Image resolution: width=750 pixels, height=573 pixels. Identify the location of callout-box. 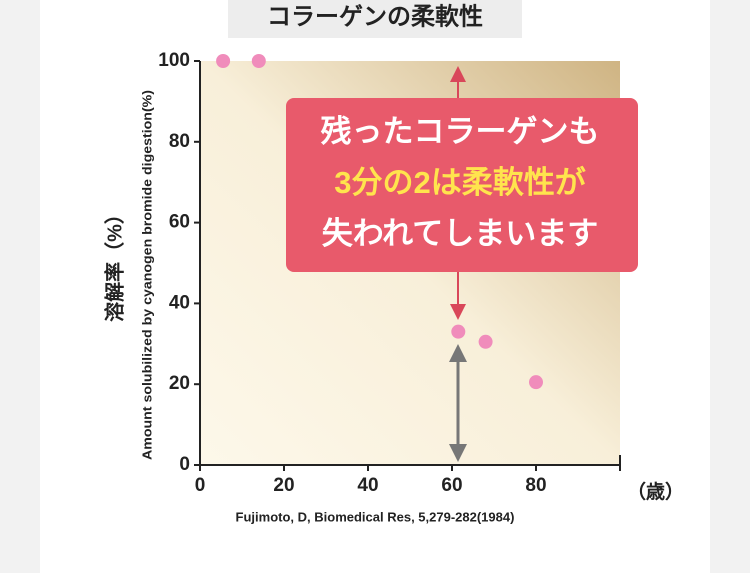
(462, 185).